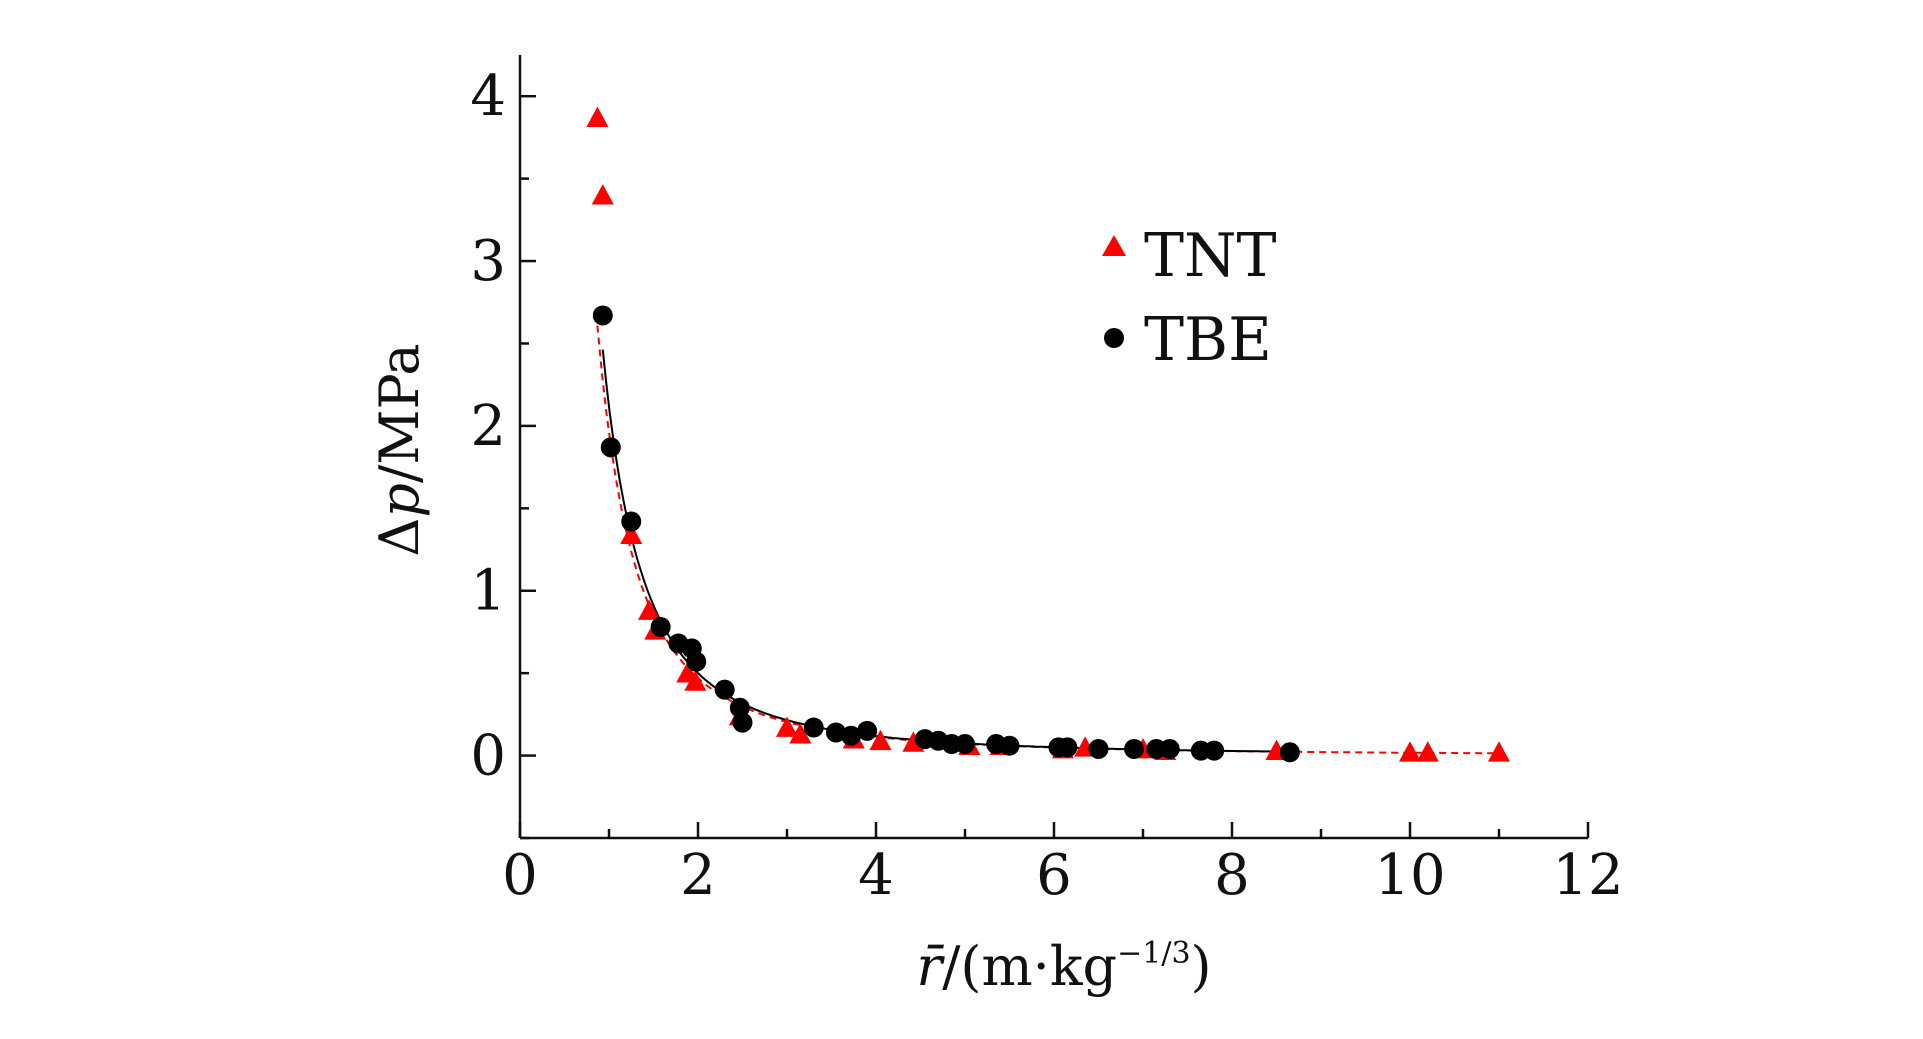 The width and height of the screenshot is (1923, 1039). What do you see at coordinates (488, 426) in the screenshot?
I see `y-tick-label: 2` at bounding box center [488, 426].